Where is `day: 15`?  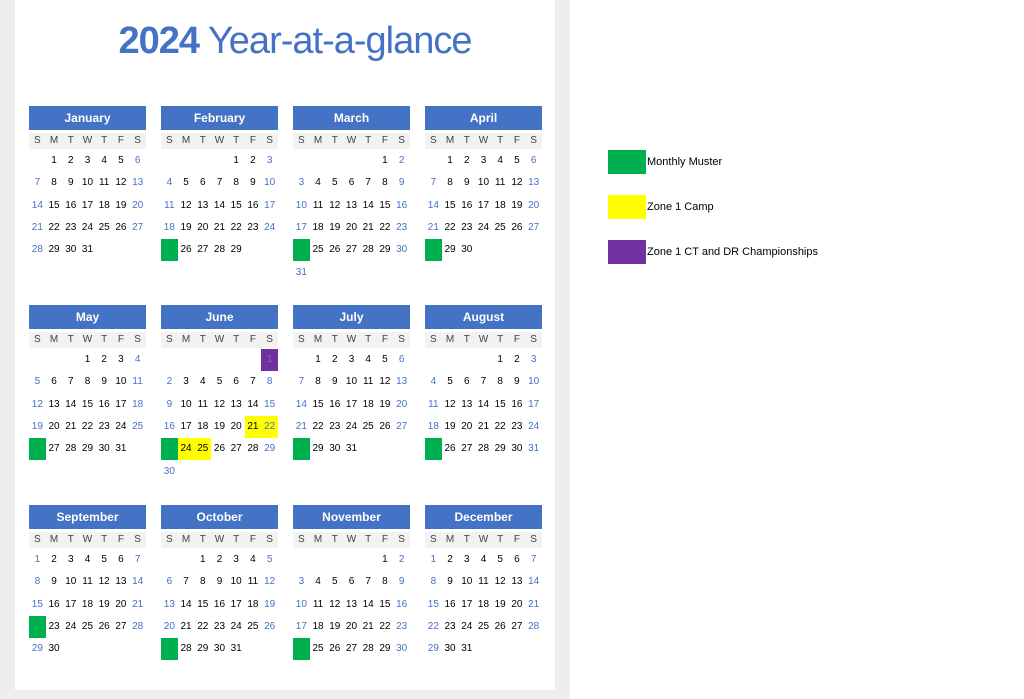 day: 15 is located at coordinates (385, 205).